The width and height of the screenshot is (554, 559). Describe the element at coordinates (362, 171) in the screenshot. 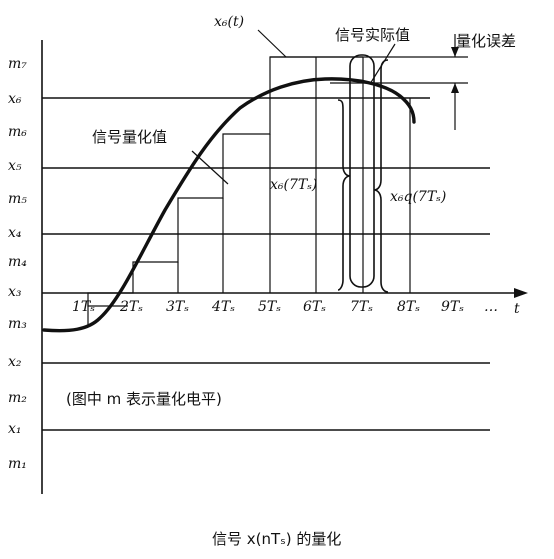

I see `sample-7ts-highlight` at that location.